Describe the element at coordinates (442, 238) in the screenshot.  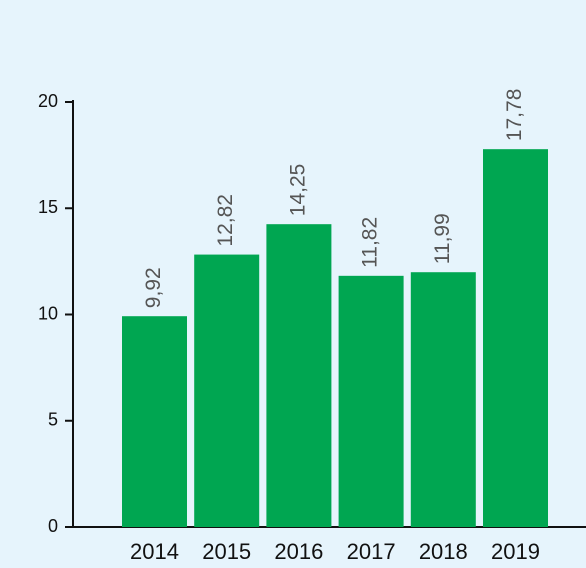
I see `value-label: 11,99` at that location.